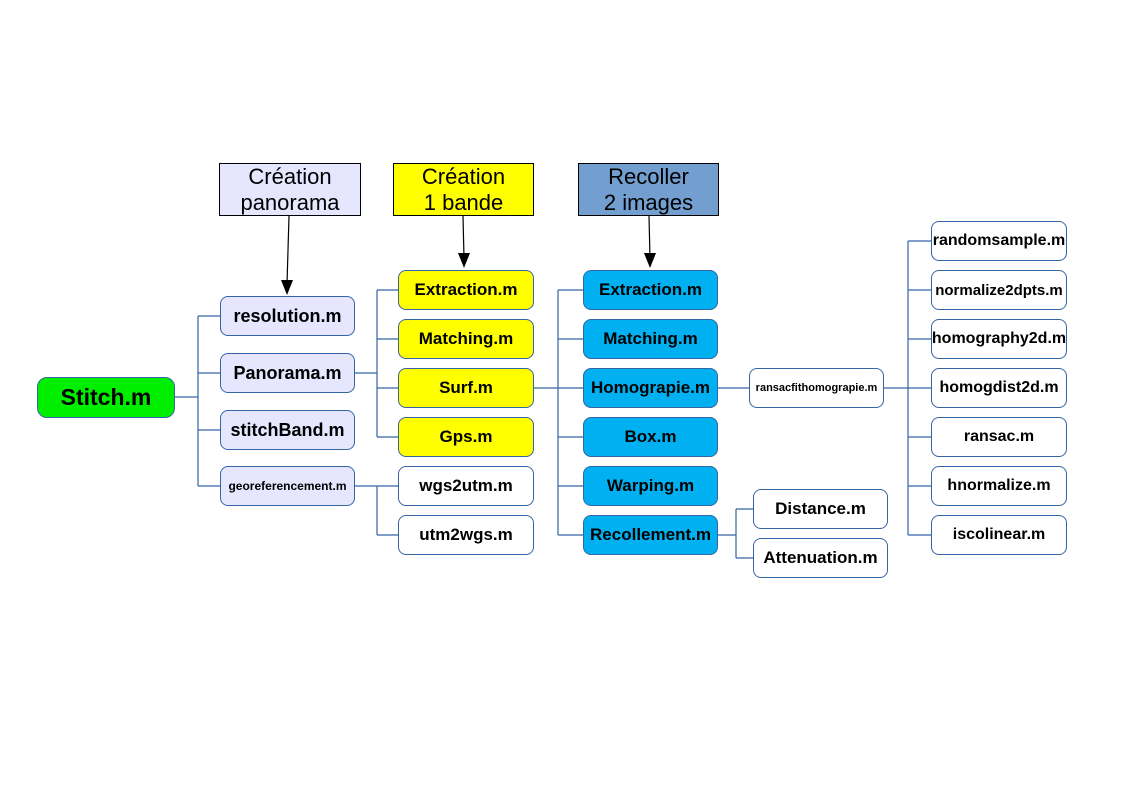 This screenshot has height=794, width=1123. What do you see at coordinates (376, 510) in the screenshot?
I see `connector-georeferencement` at bounding box center [376, 510].